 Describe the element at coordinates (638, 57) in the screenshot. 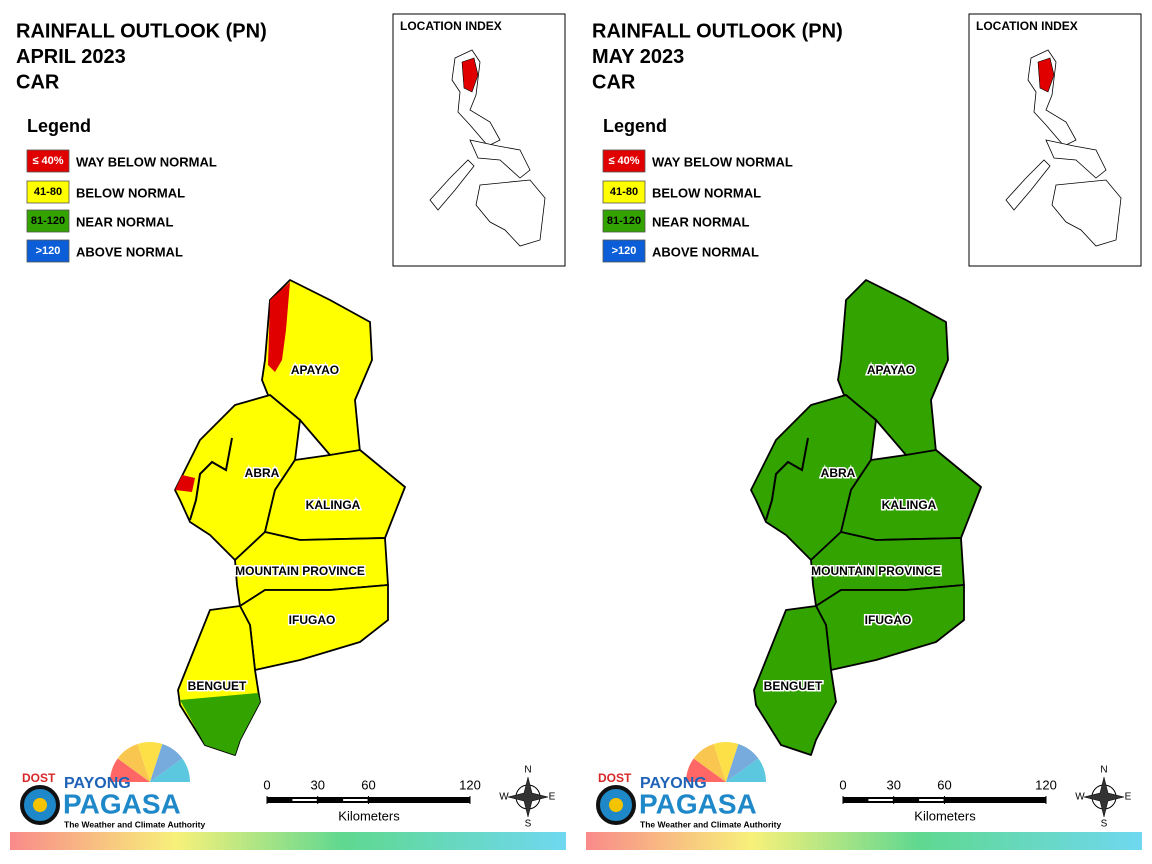

I see `title-line: MAY 2023` at that location.